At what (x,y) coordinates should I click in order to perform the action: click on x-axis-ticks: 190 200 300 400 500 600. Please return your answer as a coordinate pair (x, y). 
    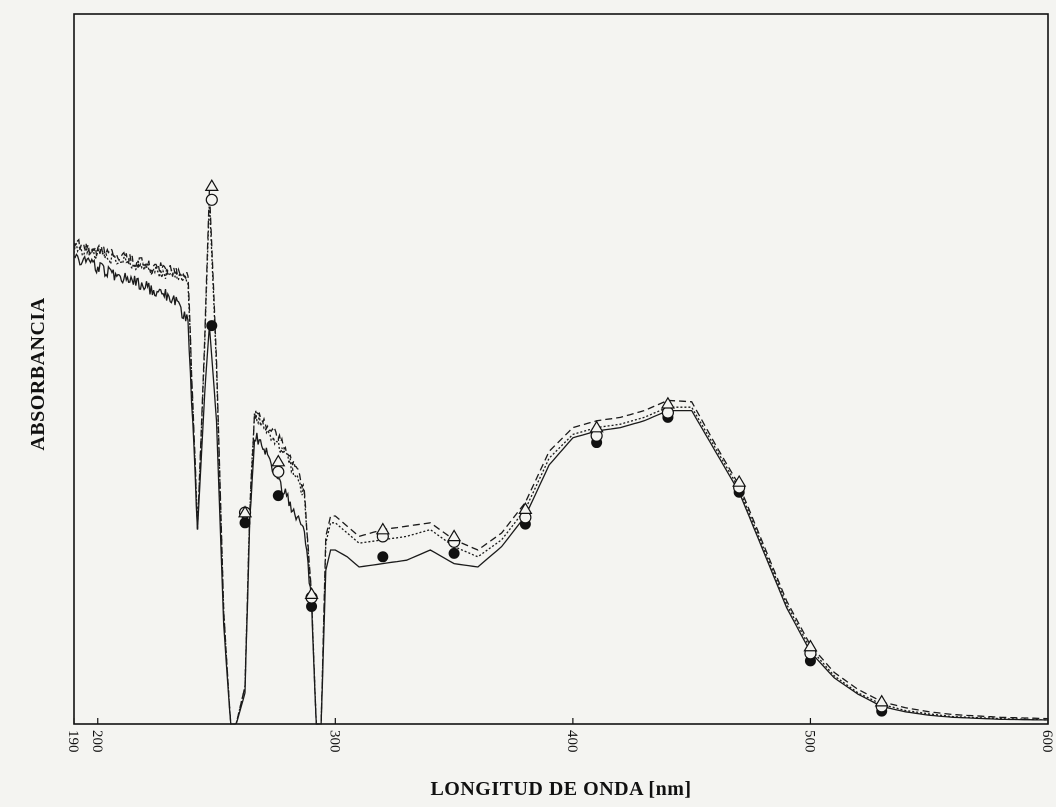
    Looking at the image, I should click on (560, 735).